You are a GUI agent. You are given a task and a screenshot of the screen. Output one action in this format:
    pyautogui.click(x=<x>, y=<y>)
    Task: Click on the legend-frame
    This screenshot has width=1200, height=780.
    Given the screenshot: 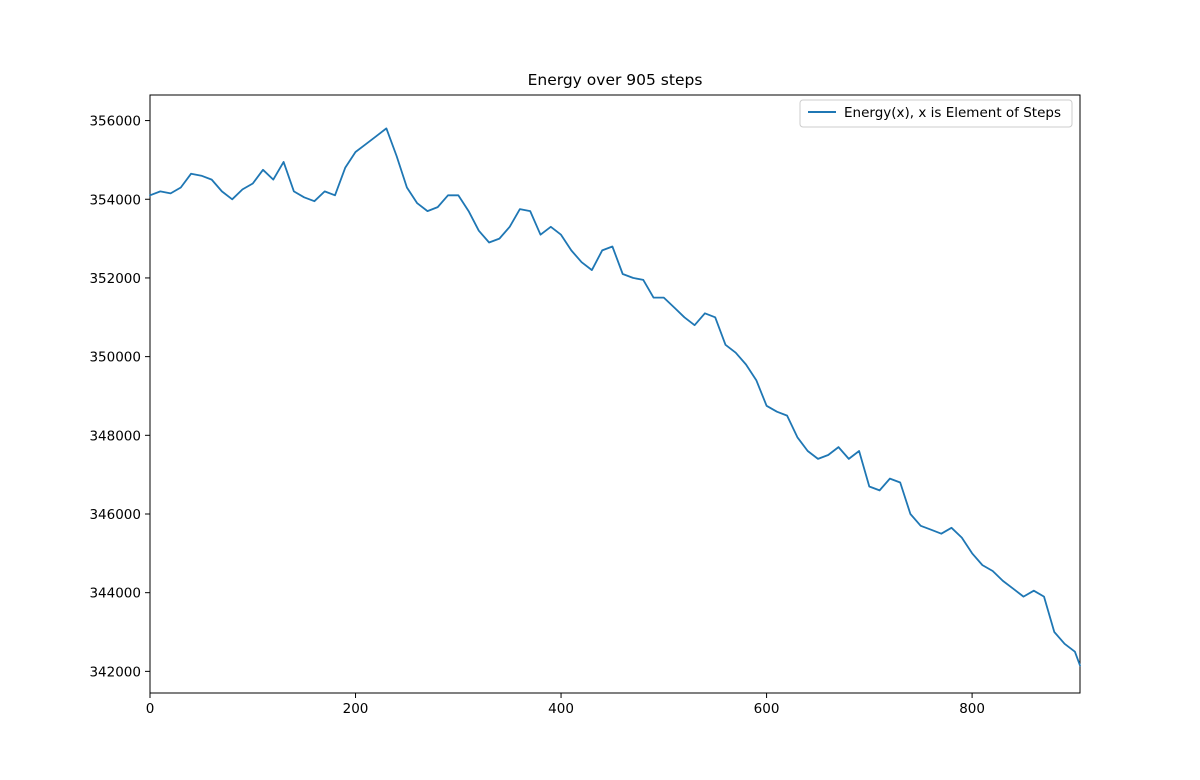 What is the action you would take?
    pyautogui.click(x=936, y=113)
    